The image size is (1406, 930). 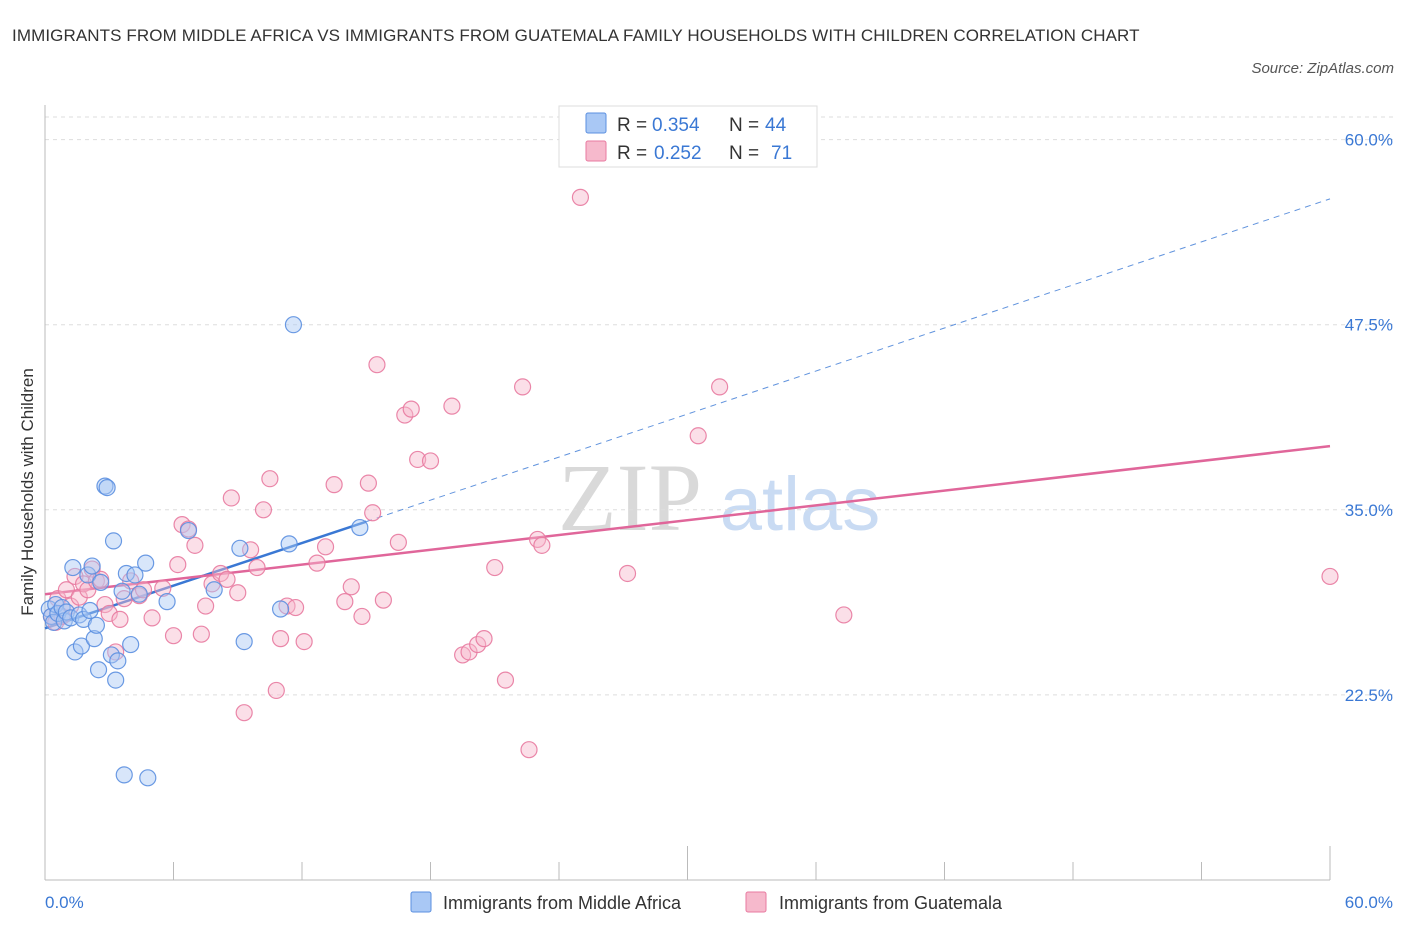 I want to click on x-tick-label-min: 0.0%, so click(x=64, y=902).